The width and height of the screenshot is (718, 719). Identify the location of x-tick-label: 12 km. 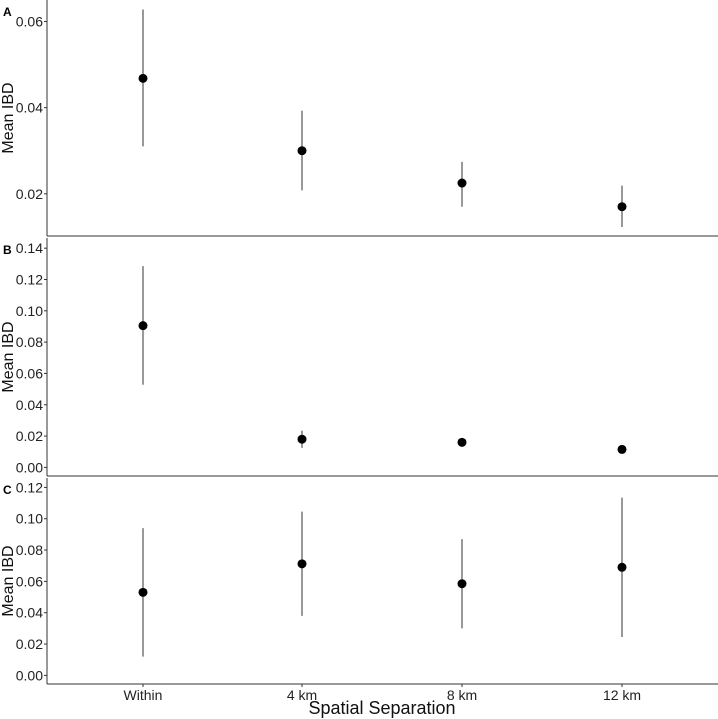
(622, 695).